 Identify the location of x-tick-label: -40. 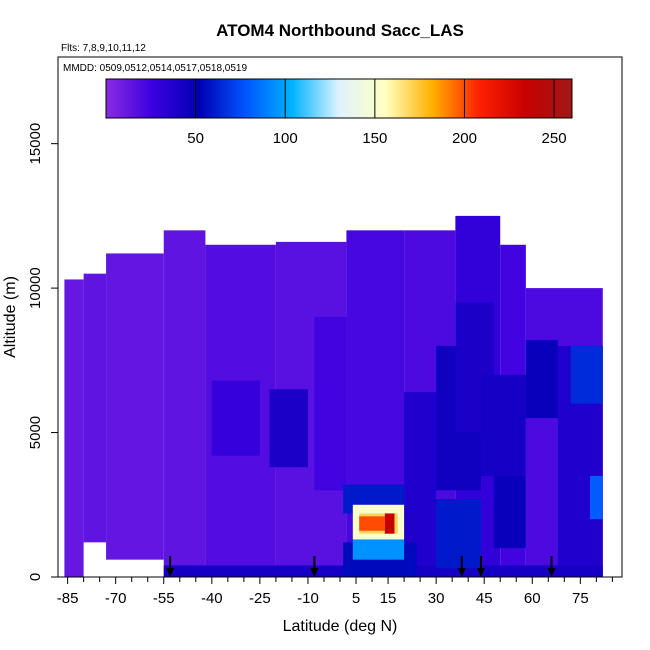
(212, 598).